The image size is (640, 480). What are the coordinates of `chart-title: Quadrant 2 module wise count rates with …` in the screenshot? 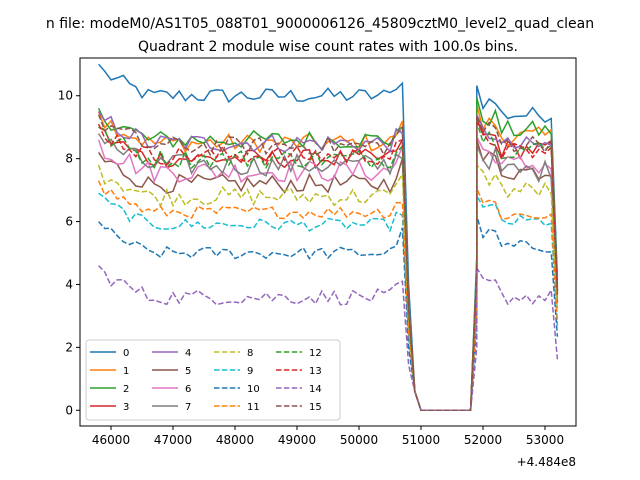 It's located at (328, 47).